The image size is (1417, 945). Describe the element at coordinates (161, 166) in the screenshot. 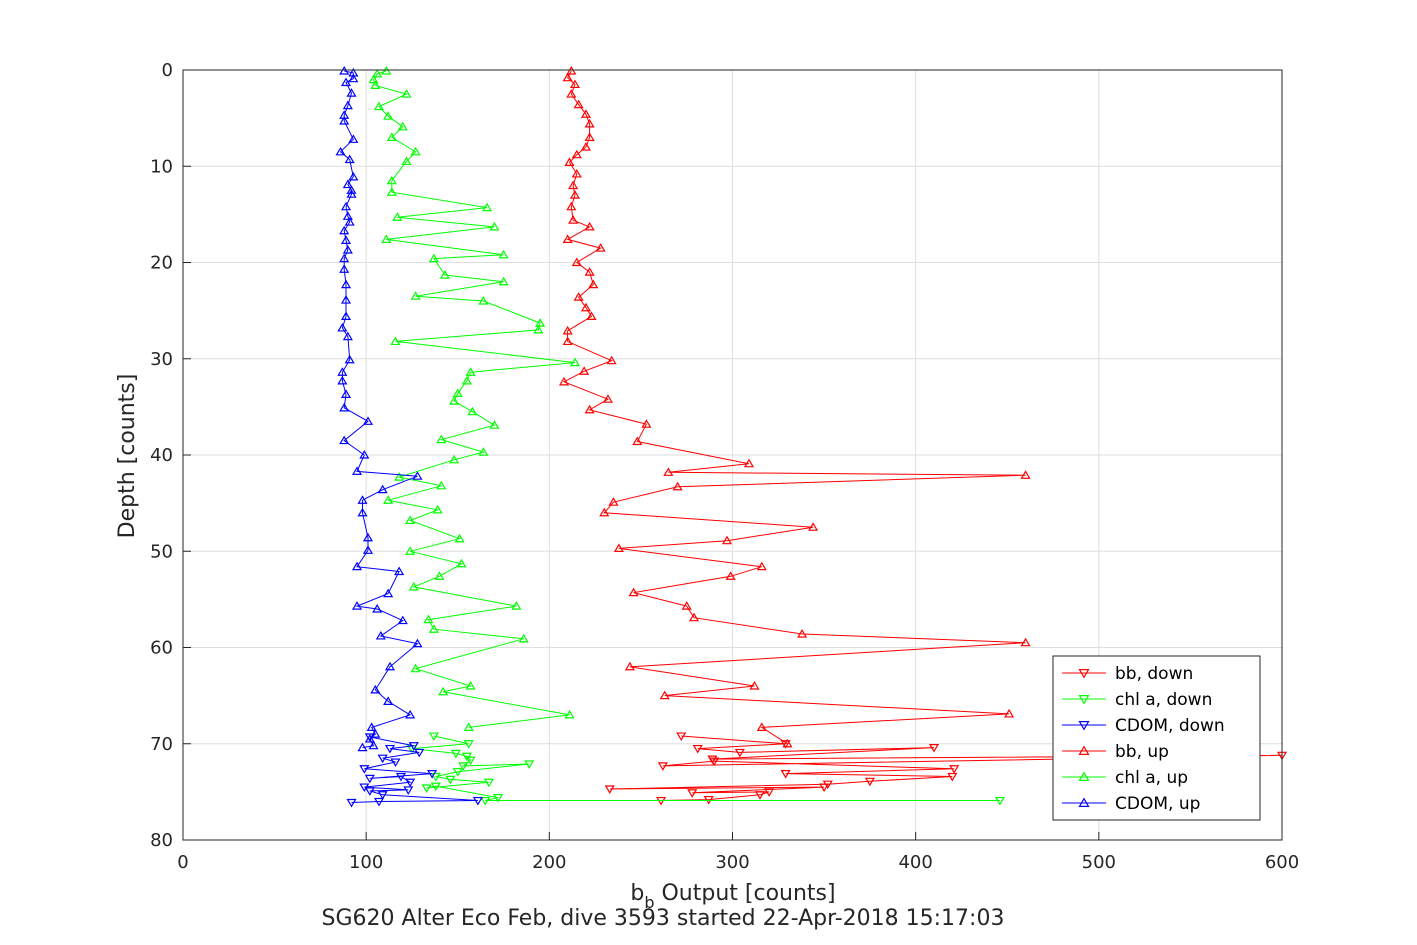

I see `y-tick-label: 10` at that location.